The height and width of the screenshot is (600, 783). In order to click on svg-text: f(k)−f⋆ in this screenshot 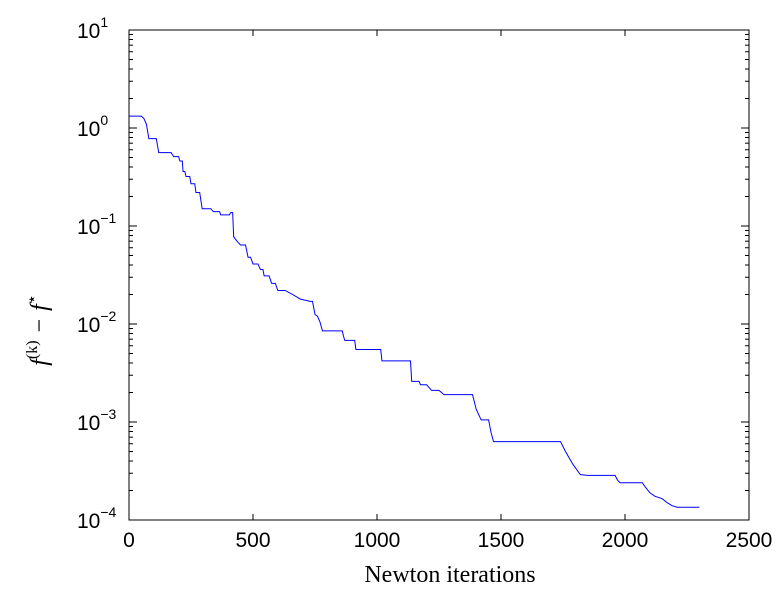, I will do `click(38, 330)`.